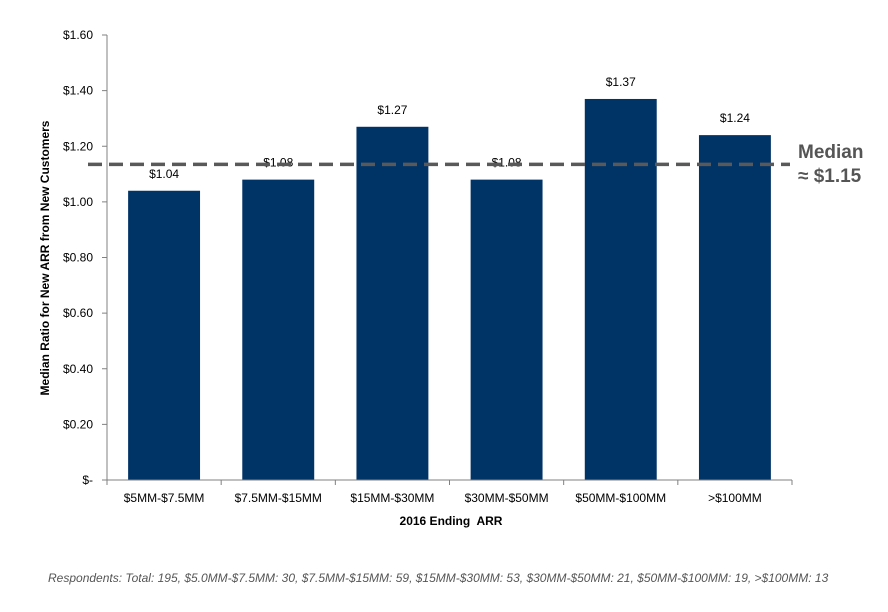 This screenshot has width=888, height=612. What do you see at coordinates (78, 369) in the screenshot?
I see `y-tick-label: $0.40` at bounding box center [78, 369].